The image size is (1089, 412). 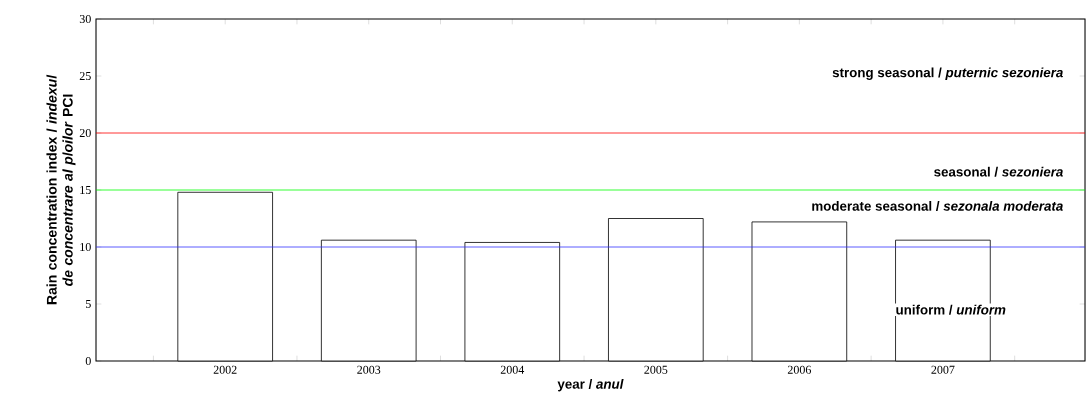 I want to click on x-tick-label: 2004, so click(x=512, y=369).